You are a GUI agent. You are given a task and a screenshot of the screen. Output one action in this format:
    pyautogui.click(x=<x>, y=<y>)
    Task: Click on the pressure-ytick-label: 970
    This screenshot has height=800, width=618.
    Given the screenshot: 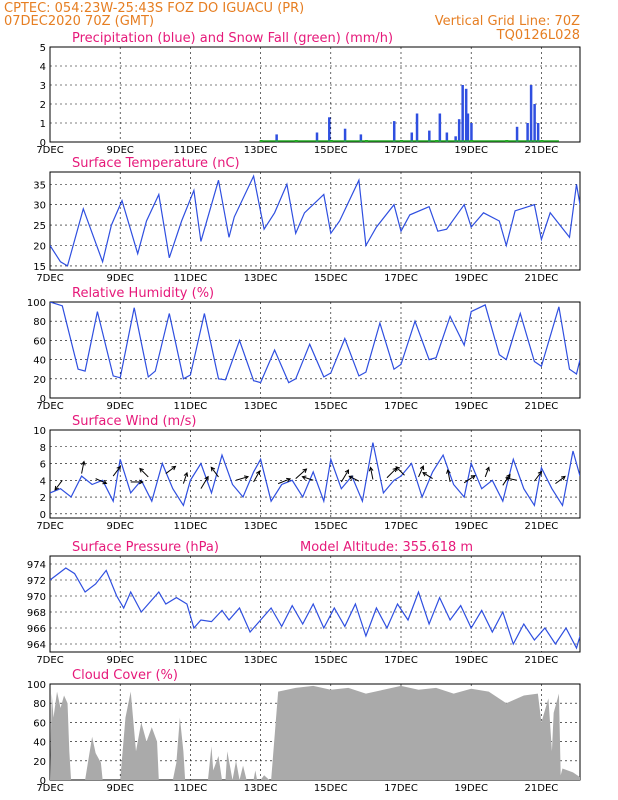 What is the action you would take?
    pyautogui.click(x=36, y=597)
    